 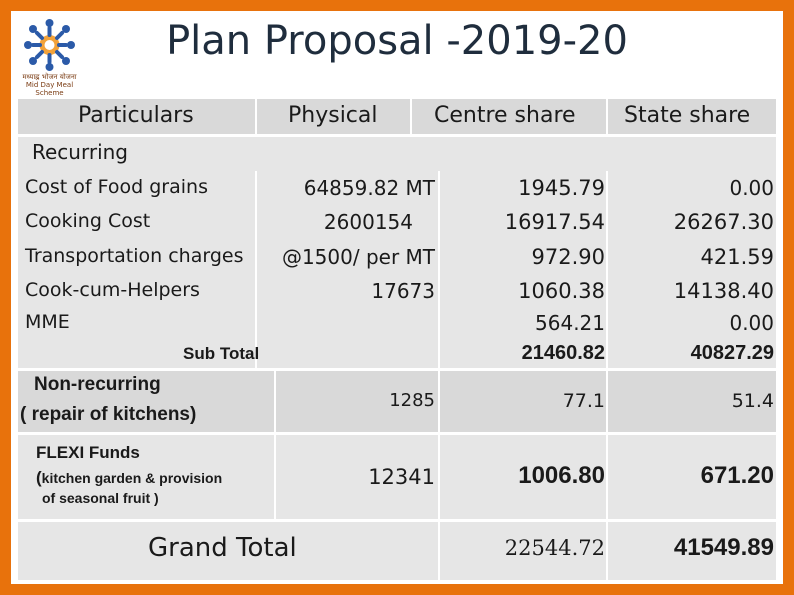 I want to click on row-label: Cost of Food grains, so click(x=116, y=187).